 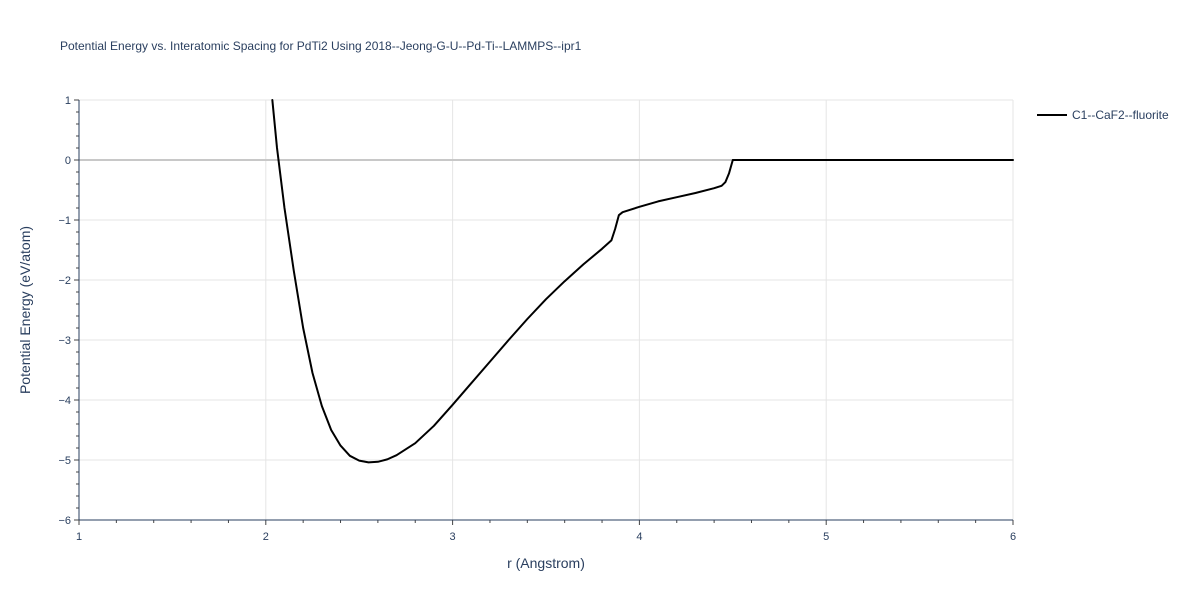 What do you see at coordinates (68, 161) in the screenshot?
I see `y-tick-label: 0` at bounding box center [68, 161].